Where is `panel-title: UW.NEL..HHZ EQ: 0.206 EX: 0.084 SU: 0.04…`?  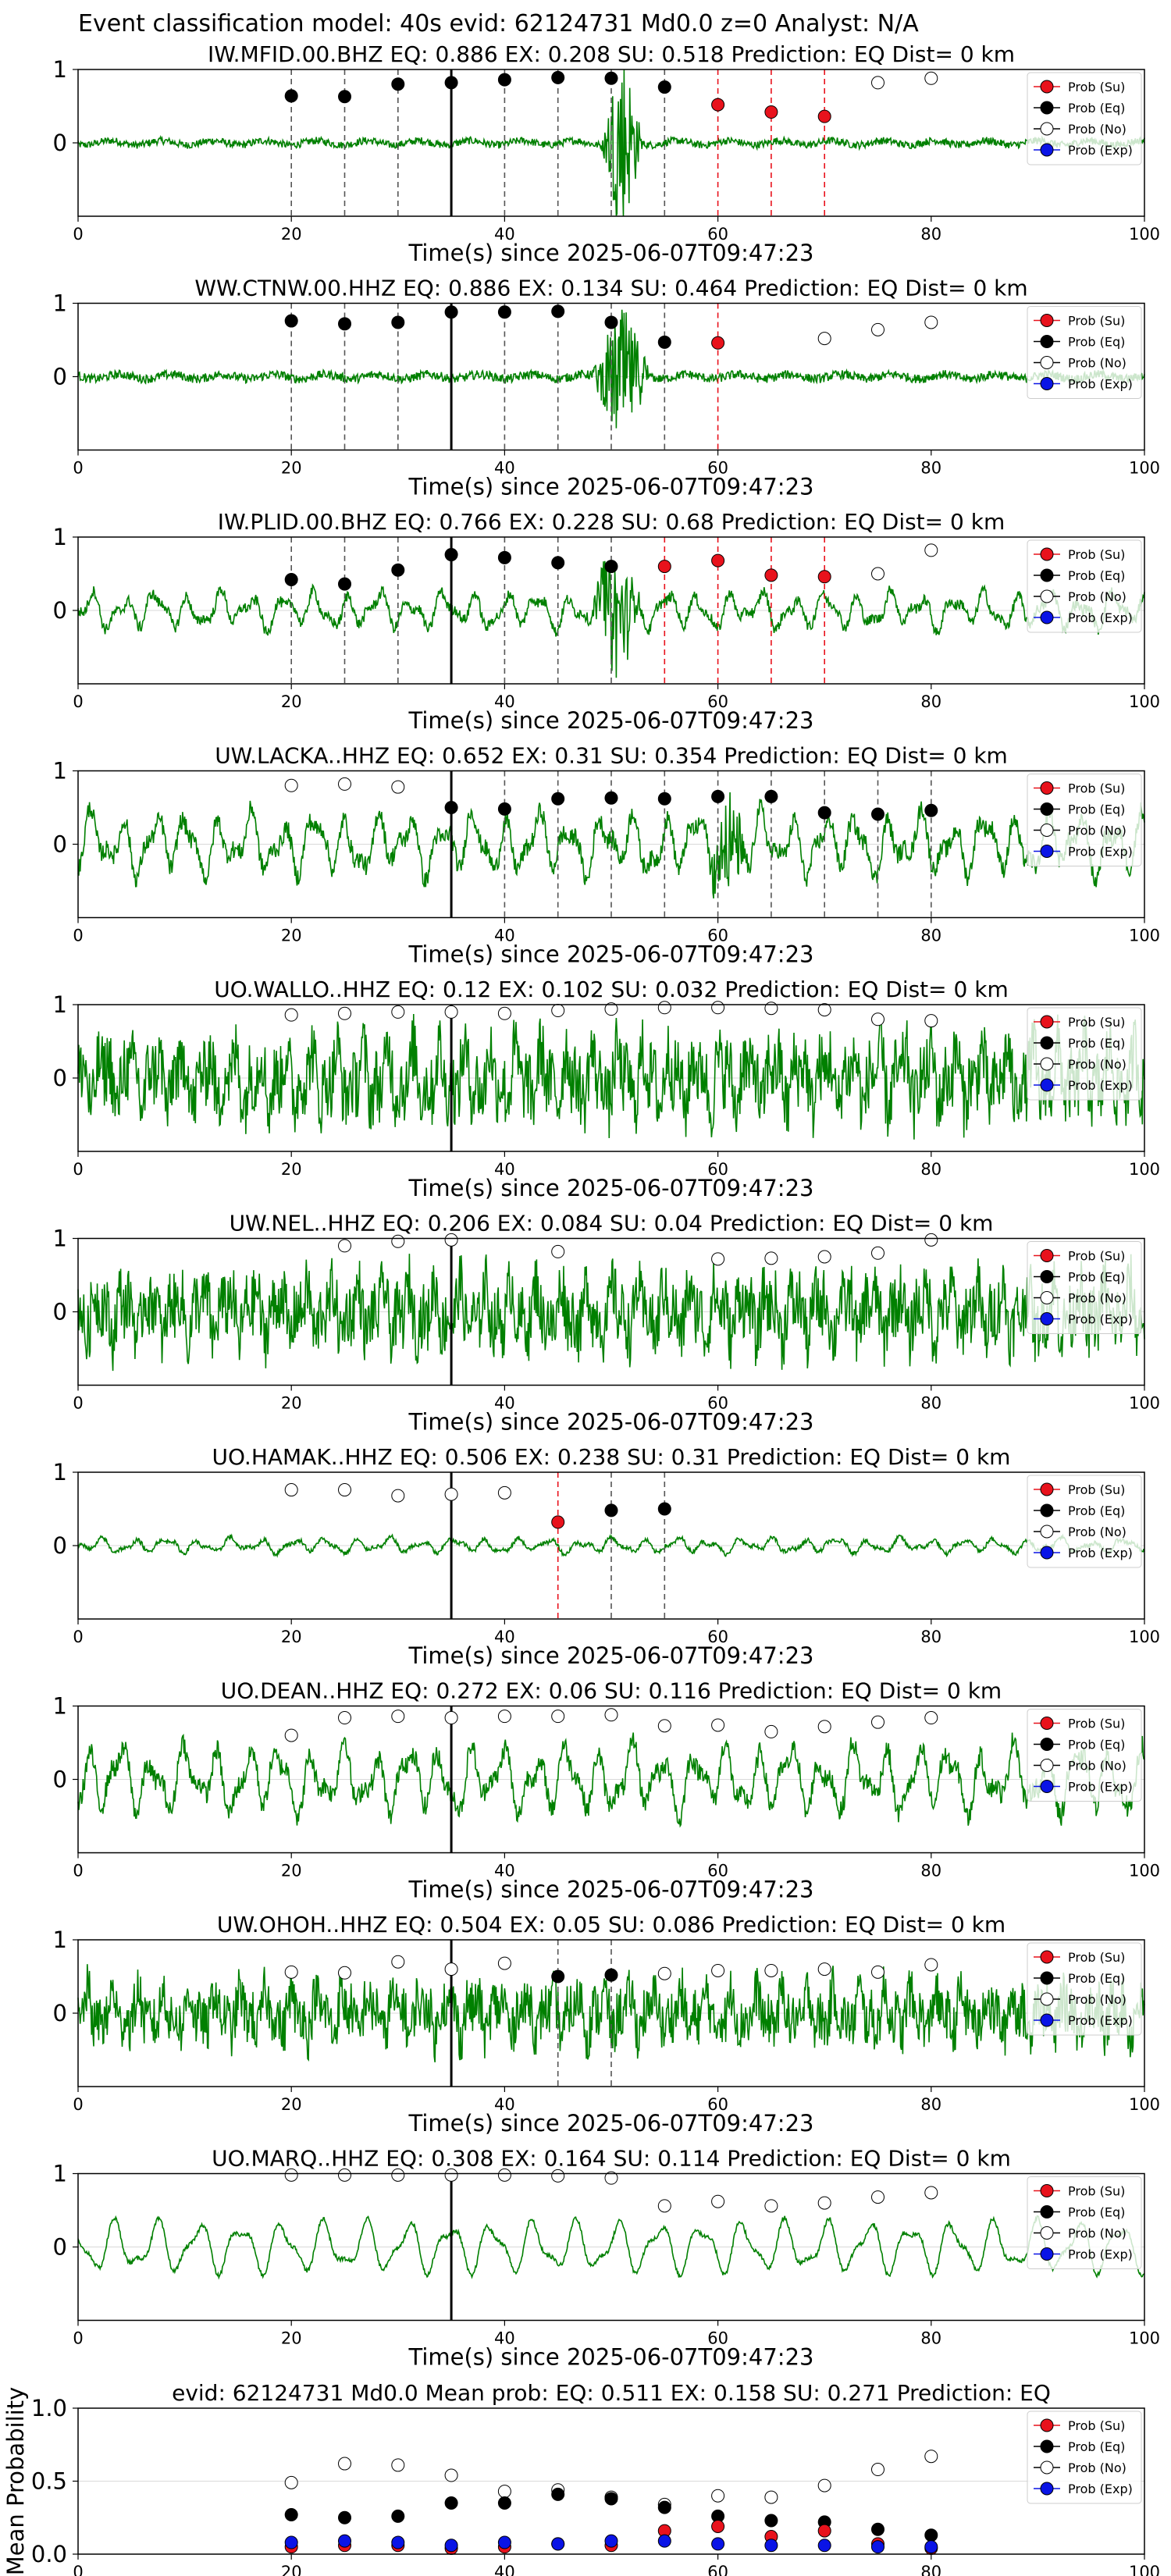 panel-title: UW.NEL..HHZ EQ: 0.206 EX: 0.084 SU: 0.04… is located at coordinates (612, 1223).